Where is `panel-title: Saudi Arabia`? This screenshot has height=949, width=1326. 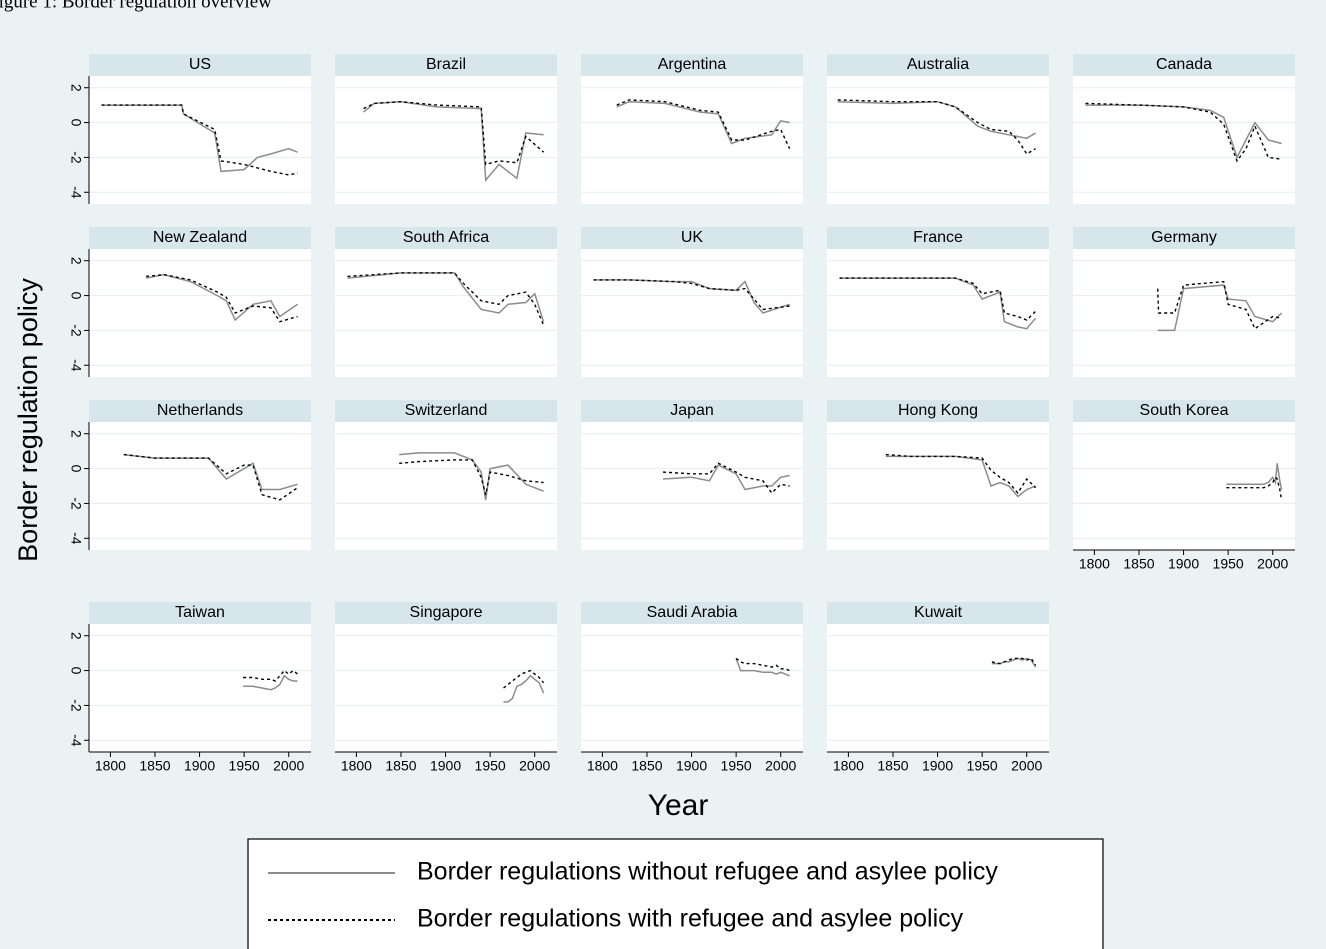 panel-title: Saudi Arabia is located at coordinates (692, 612).